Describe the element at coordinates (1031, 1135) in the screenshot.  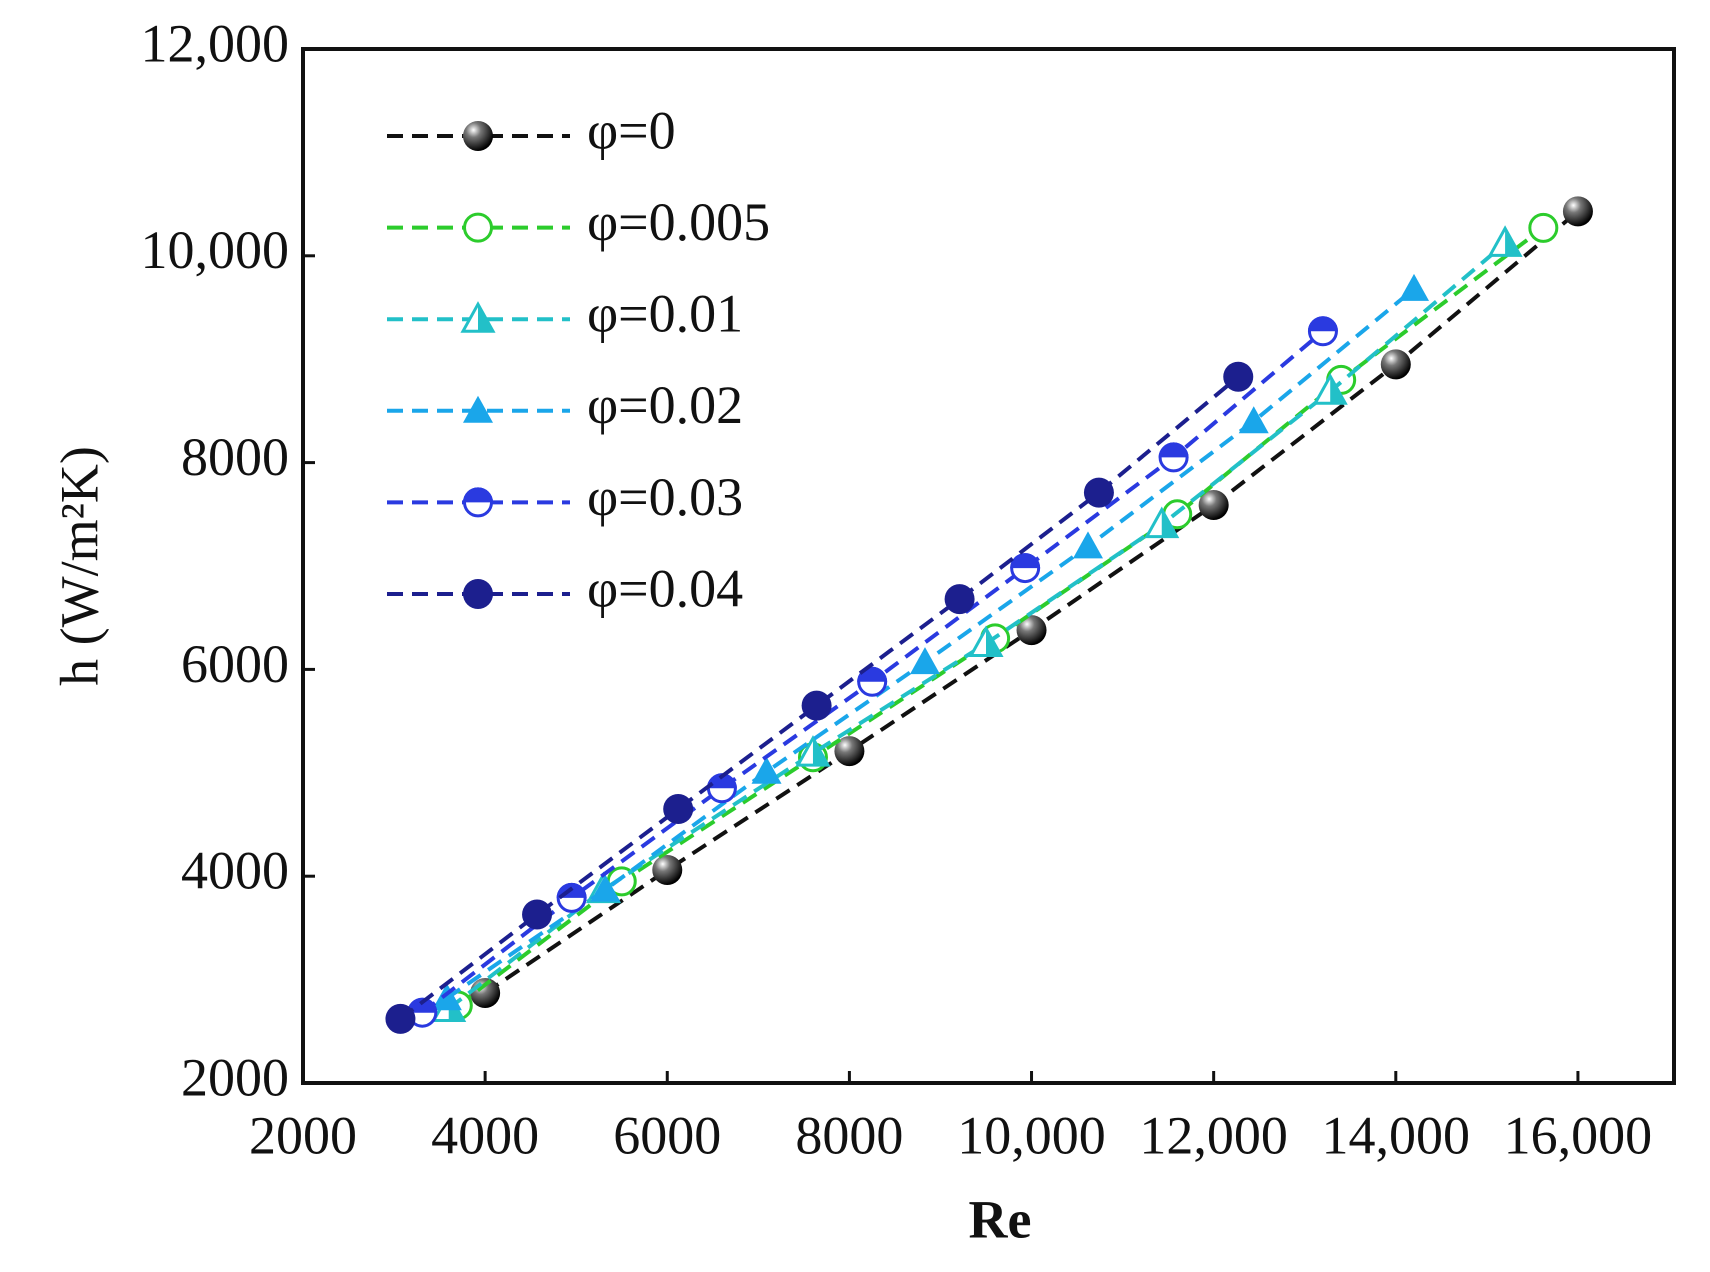
I see `x-tick-label: 10,000` at that location.